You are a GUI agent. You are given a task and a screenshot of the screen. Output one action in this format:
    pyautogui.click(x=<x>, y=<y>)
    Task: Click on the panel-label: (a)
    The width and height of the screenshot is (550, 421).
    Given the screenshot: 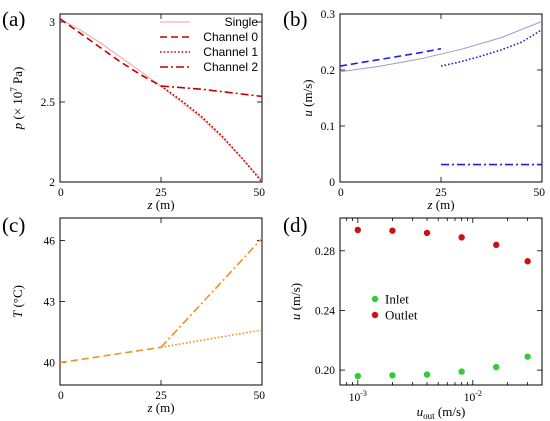 What is the action you would take?
    pyautogui.click(x=13, y=19)
    